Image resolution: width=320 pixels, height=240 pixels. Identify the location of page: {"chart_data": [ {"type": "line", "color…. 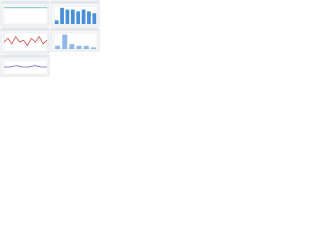
(50, 42).